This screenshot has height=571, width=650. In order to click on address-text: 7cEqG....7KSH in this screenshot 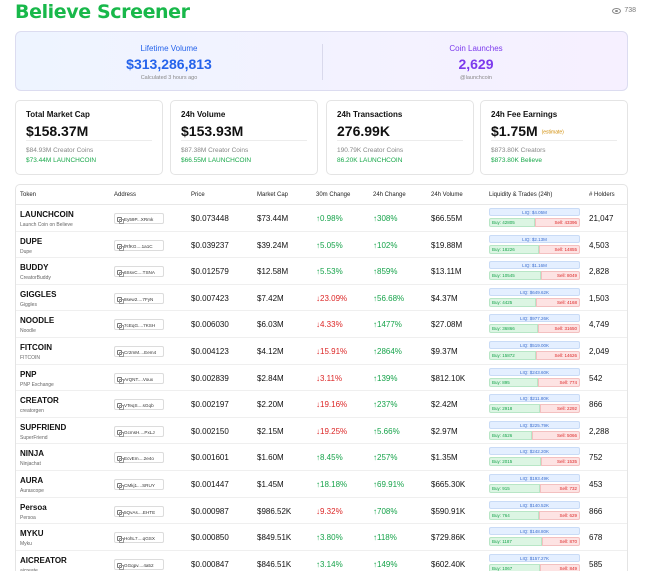, I will do `click(140, 326)`.